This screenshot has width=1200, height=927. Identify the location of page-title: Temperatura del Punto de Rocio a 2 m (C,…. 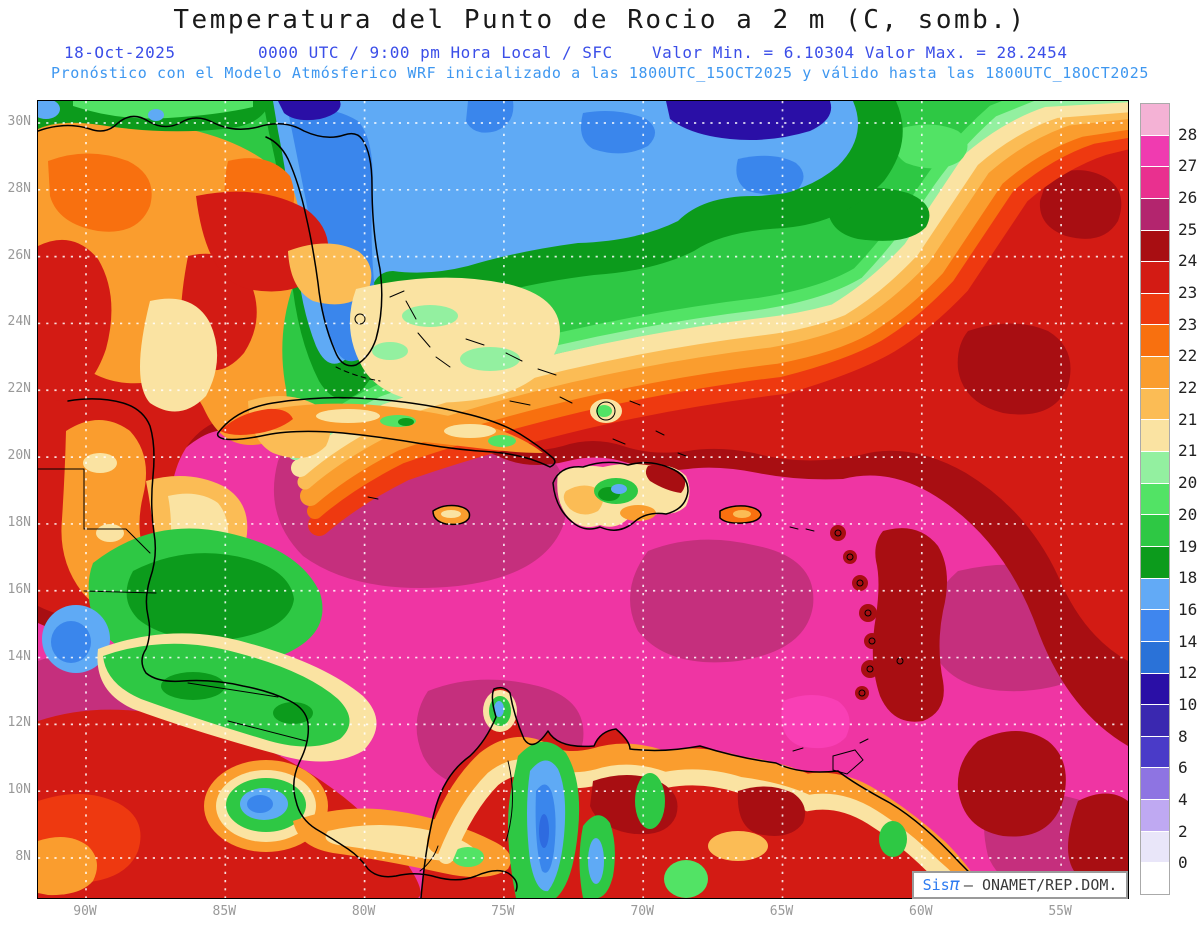
(600, 20).